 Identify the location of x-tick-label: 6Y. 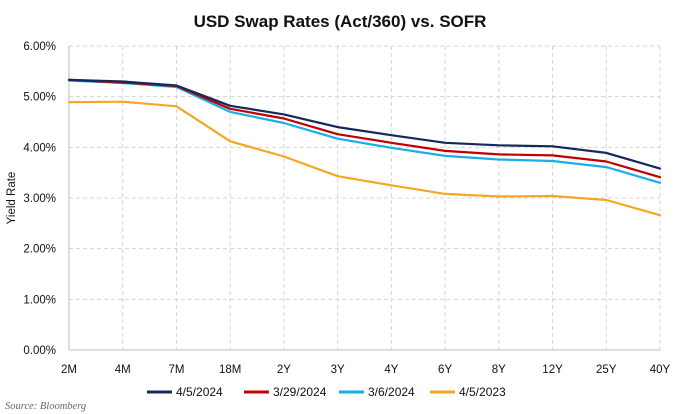
(445, 370).